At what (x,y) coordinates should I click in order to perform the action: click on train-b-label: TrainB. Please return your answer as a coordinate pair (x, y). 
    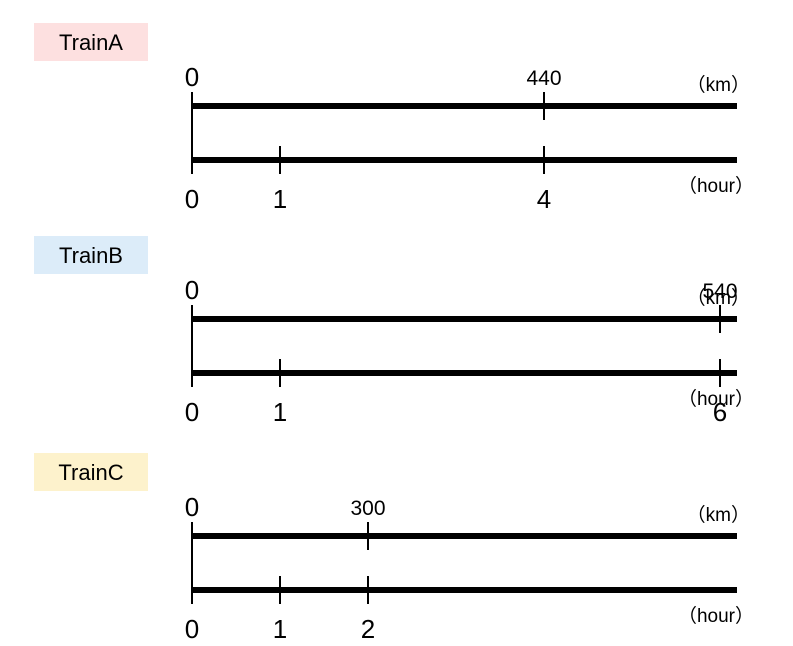
    Looking at the image, I should click on (91, 255).